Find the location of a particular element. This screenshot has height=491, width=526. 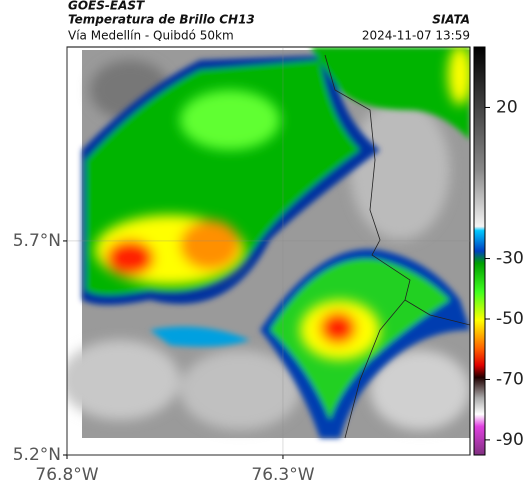

route: Vía Medellín - Quibdó 50km is located at coordinates (151, 36).